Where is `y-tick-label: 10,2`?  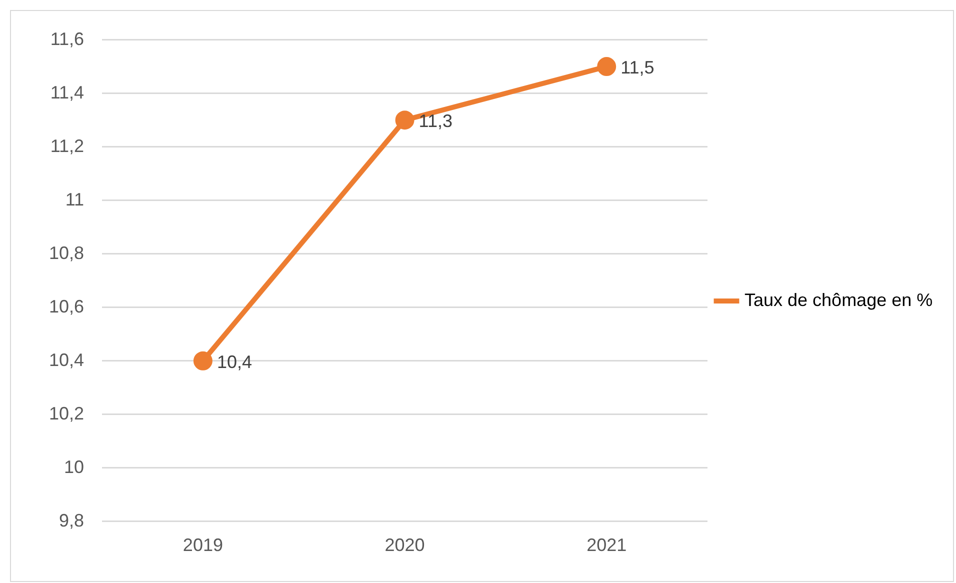
y-tick-label: 10,2 is located at coordinates (66, 413).